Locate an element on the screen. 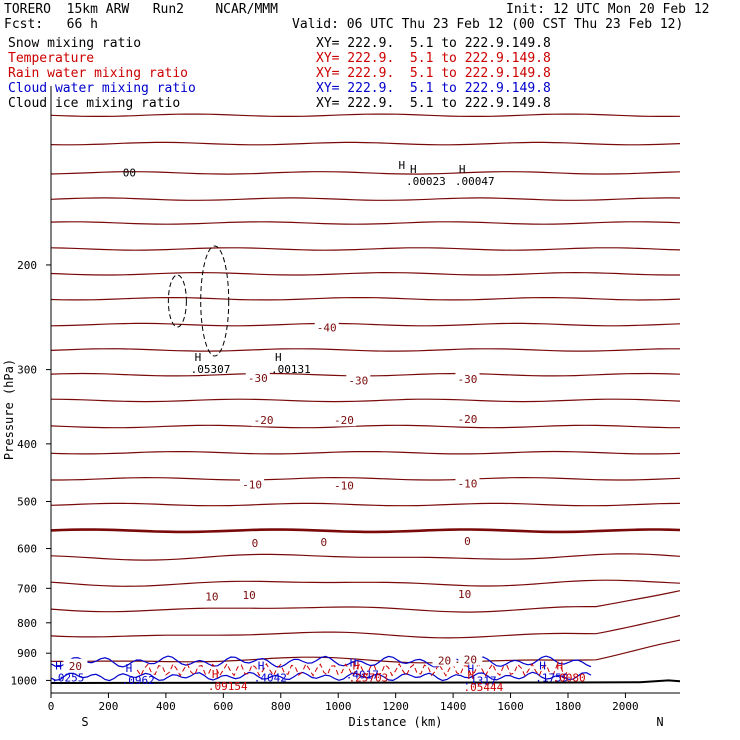 The width and height of the screenshot is (740, 740). legend-xy-cloud-ice: XY= 222.9. 5.1 to 222.9.149.8 is located at coordinates (433, 103).